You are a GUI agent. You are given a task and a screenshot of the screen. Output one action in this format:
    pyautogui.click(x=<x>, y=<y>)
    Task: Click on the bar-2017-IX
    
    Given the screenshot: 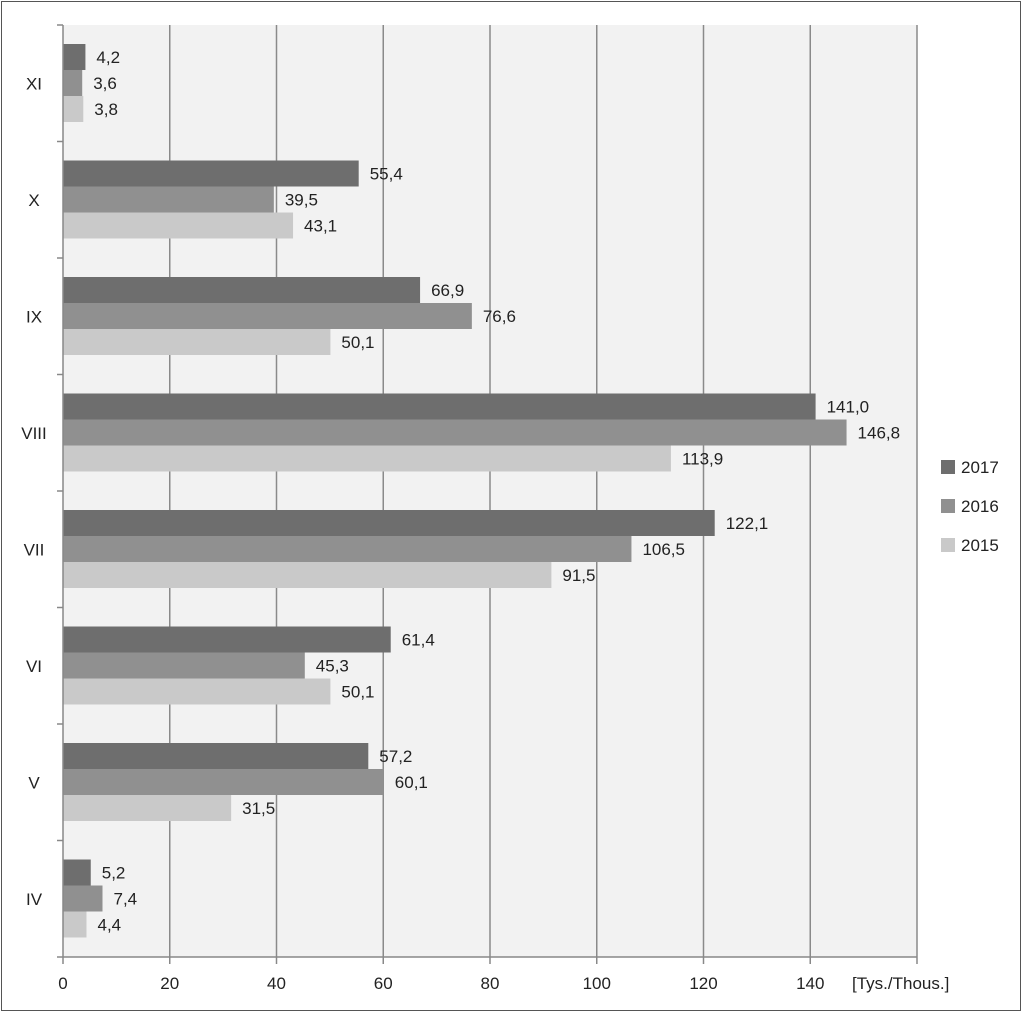 What is the action you would take?
    pyautogui.click(x=242, y=290)
    